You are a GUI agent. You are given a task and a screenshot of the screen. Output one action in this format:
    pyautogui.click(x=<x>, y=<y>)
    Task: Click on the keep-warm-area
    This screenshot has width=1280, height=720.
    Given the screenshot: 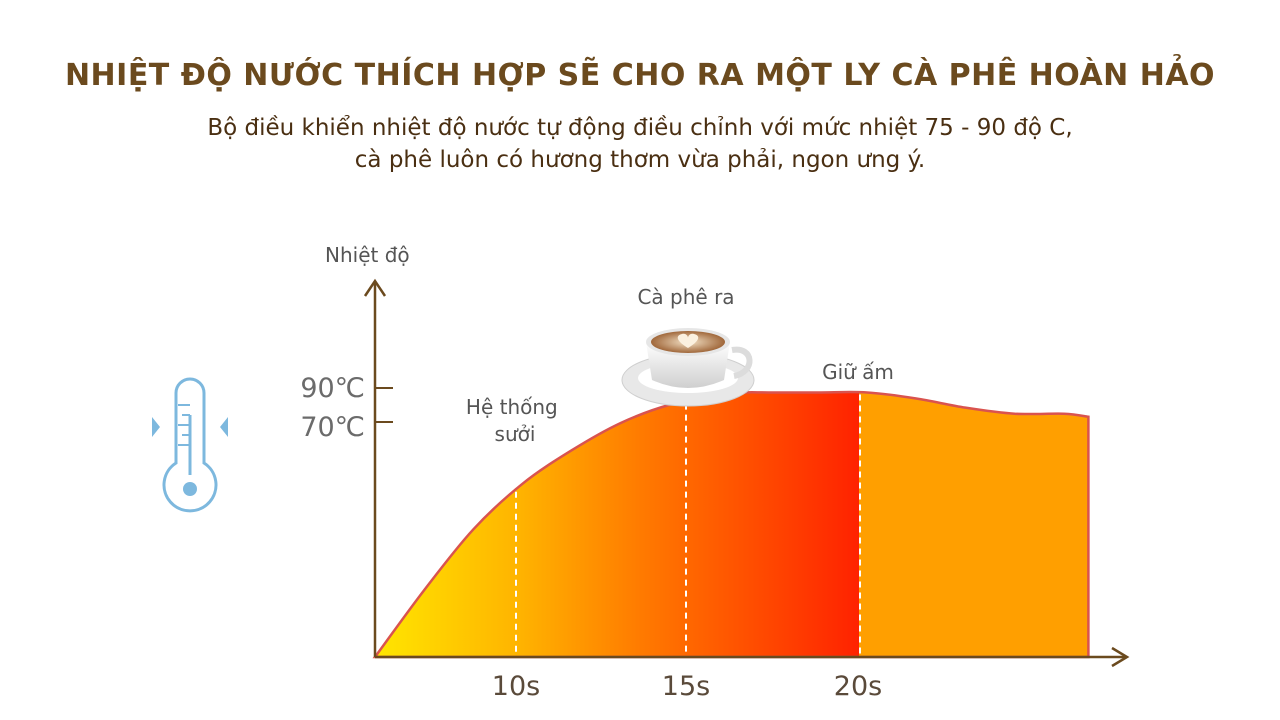 What is the action you would take?
    pyautogui.click(x=974, y=524)
    